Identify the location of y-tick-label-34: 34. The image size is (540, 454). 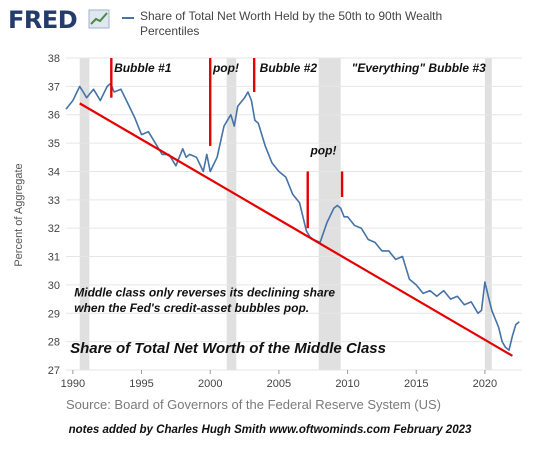
(54, 172).